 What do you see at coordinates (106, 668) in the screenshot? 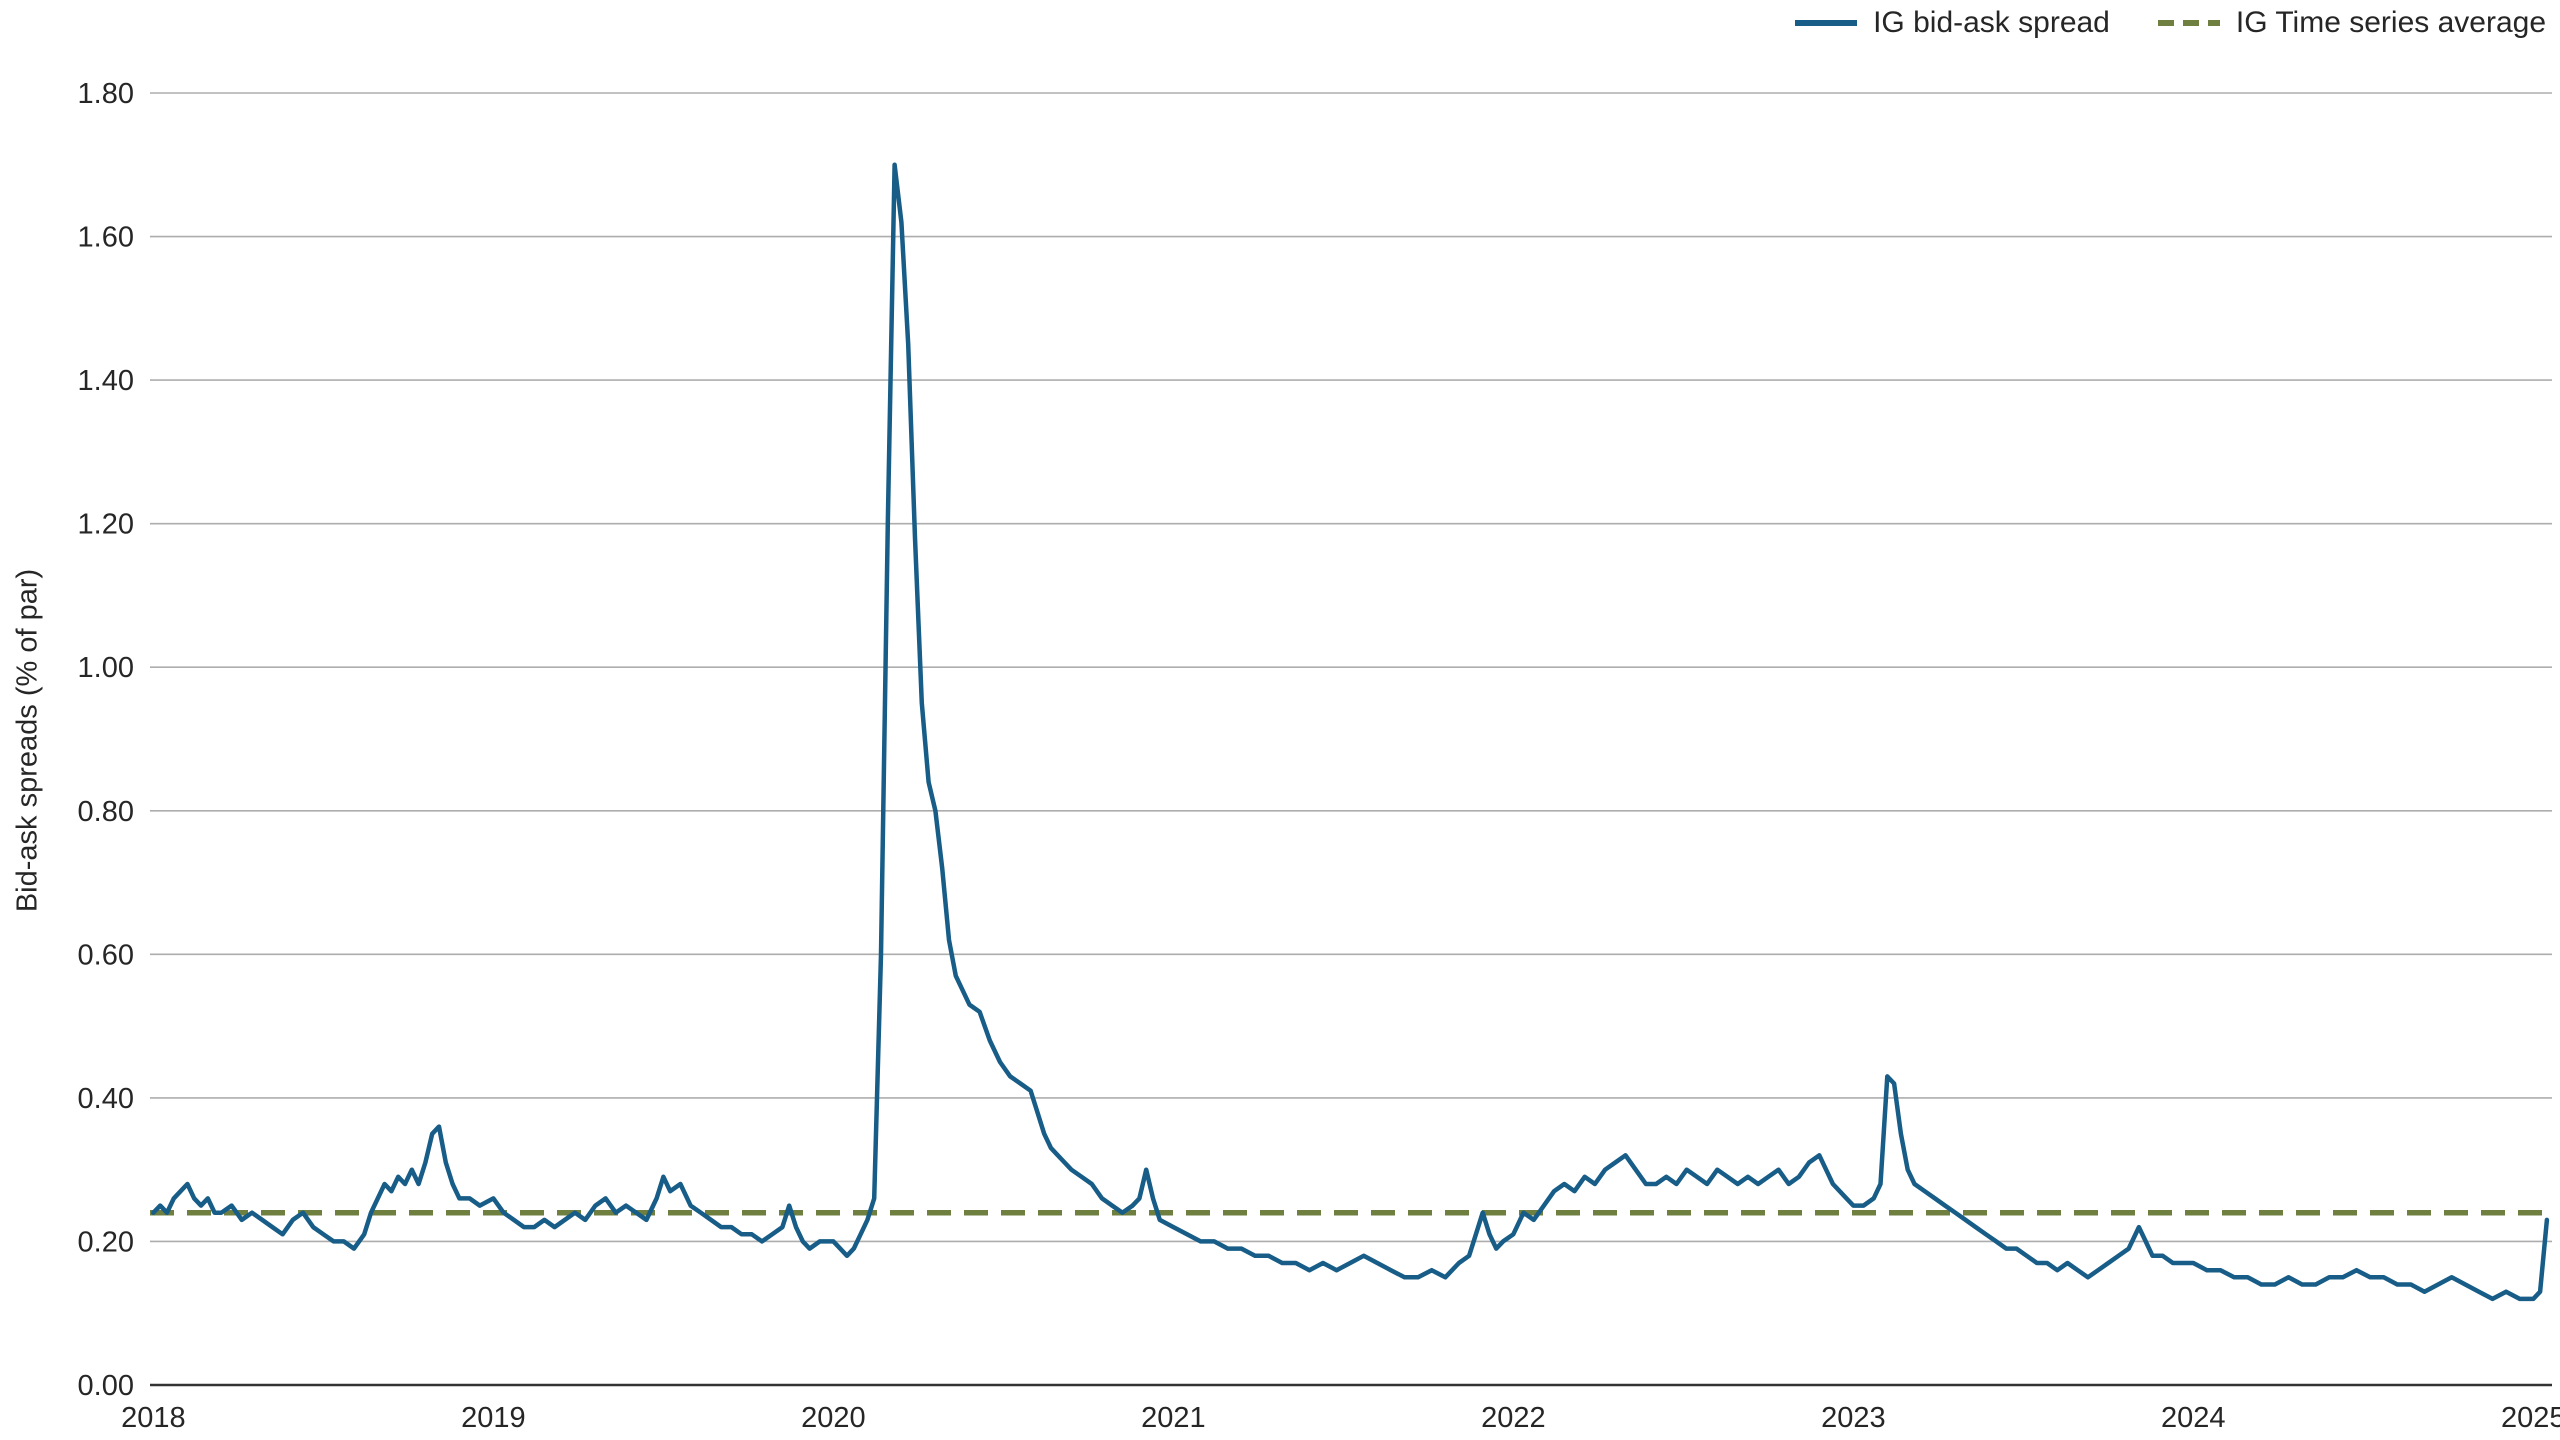
I see `y-tick-label: 1.00` at bounding box center [106, 668].